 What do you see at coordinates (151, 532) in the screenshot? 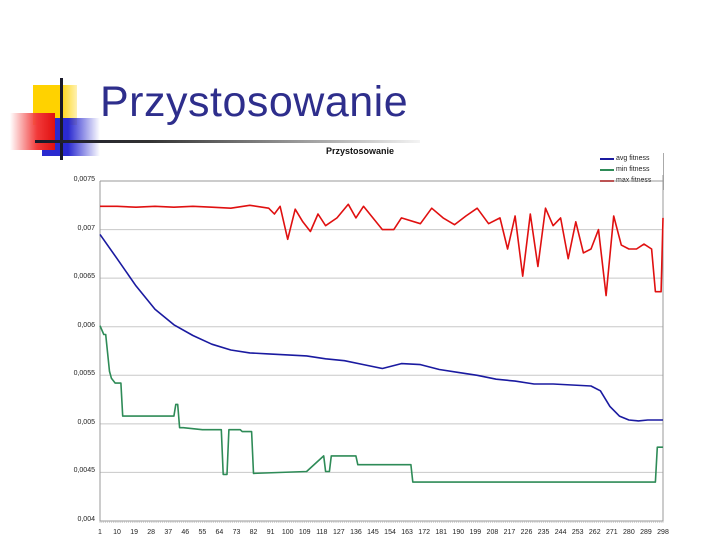
I see `x-tick-label: 28` at bounding box center [151, 532].